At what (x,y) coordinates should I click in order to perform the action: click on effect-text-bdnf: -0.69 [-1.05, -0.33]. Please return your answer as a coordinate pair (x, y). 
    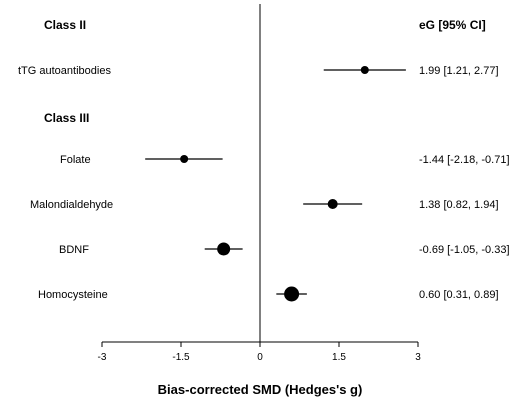
    Looking at the image, I should click on (464, 250).